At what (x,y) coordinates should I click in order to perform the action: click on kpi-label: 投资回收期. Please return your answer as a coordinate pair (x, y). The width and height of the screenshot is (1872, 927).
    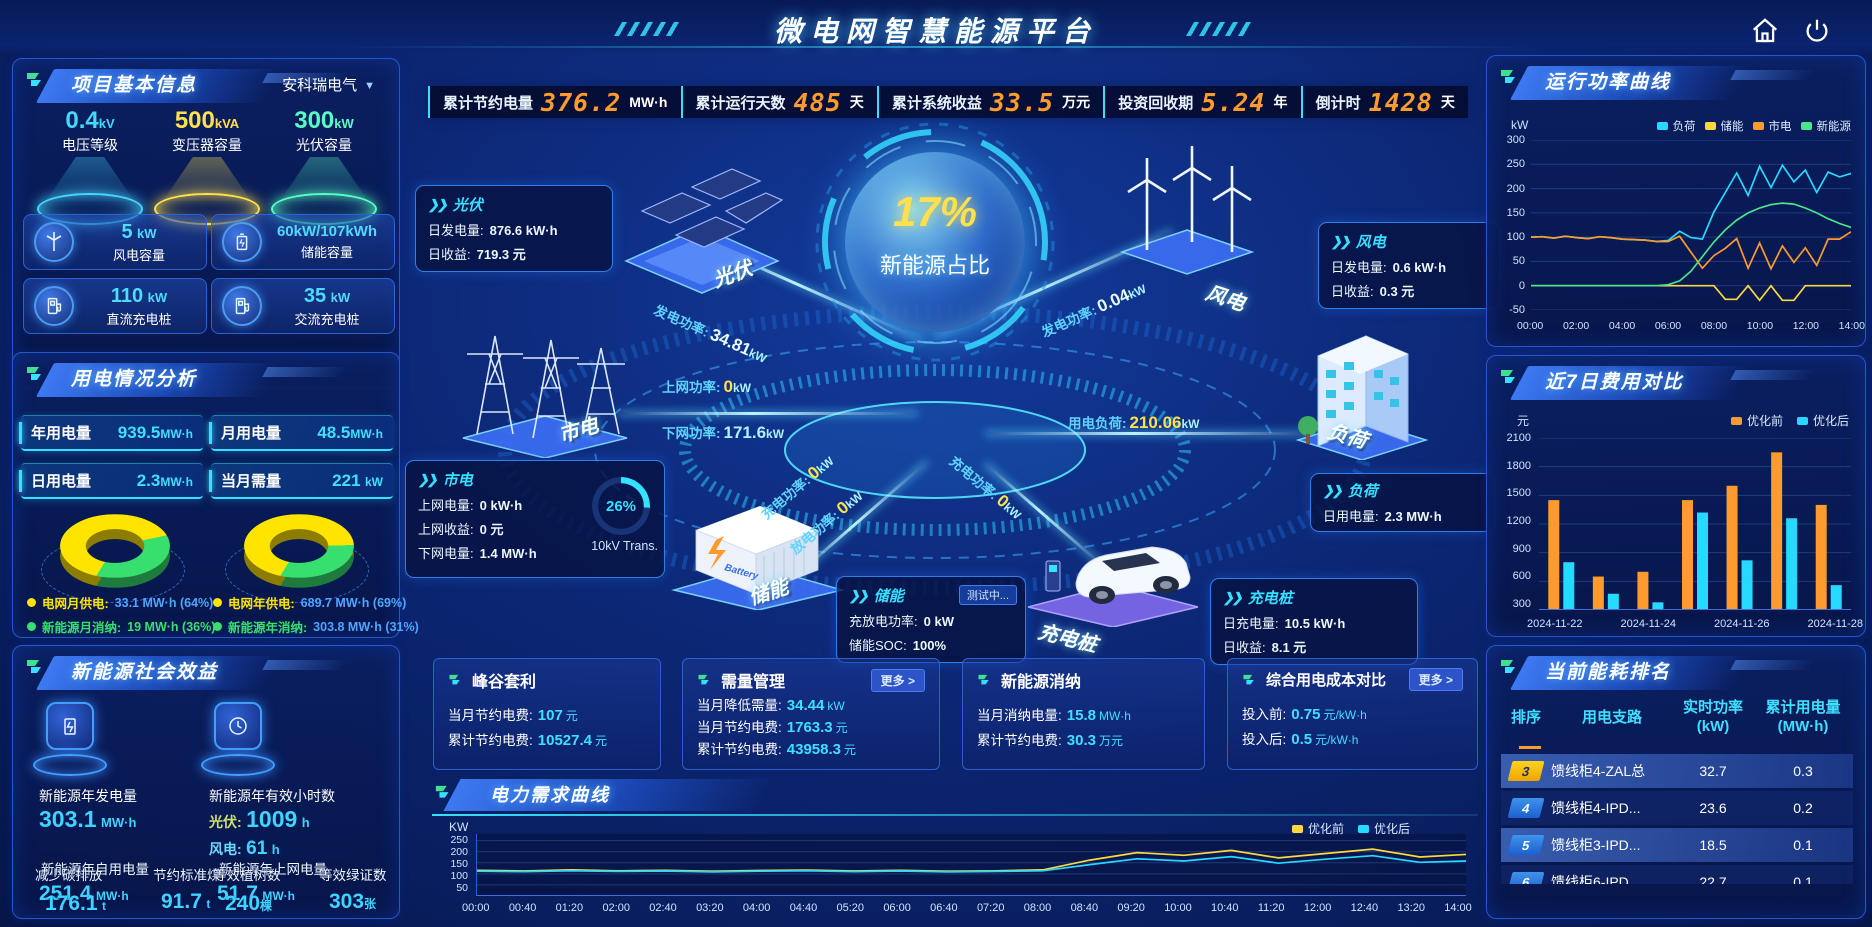
    Looking at the image, I should click on (1156, 103).